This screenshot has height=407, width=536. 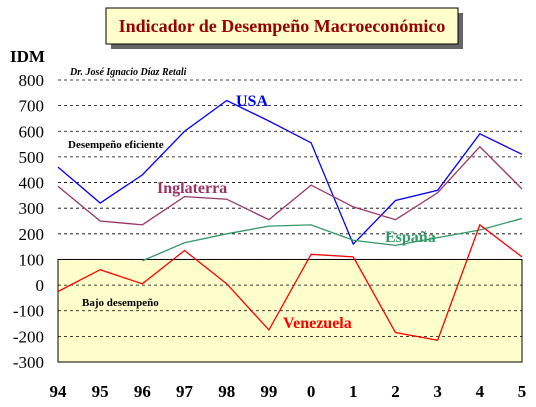 What do you see at coordinates (128, 72) in the screenshot?
I see `author-note: Dr. José Ignacio Díaz Retali` at bounding box center [128, 72].